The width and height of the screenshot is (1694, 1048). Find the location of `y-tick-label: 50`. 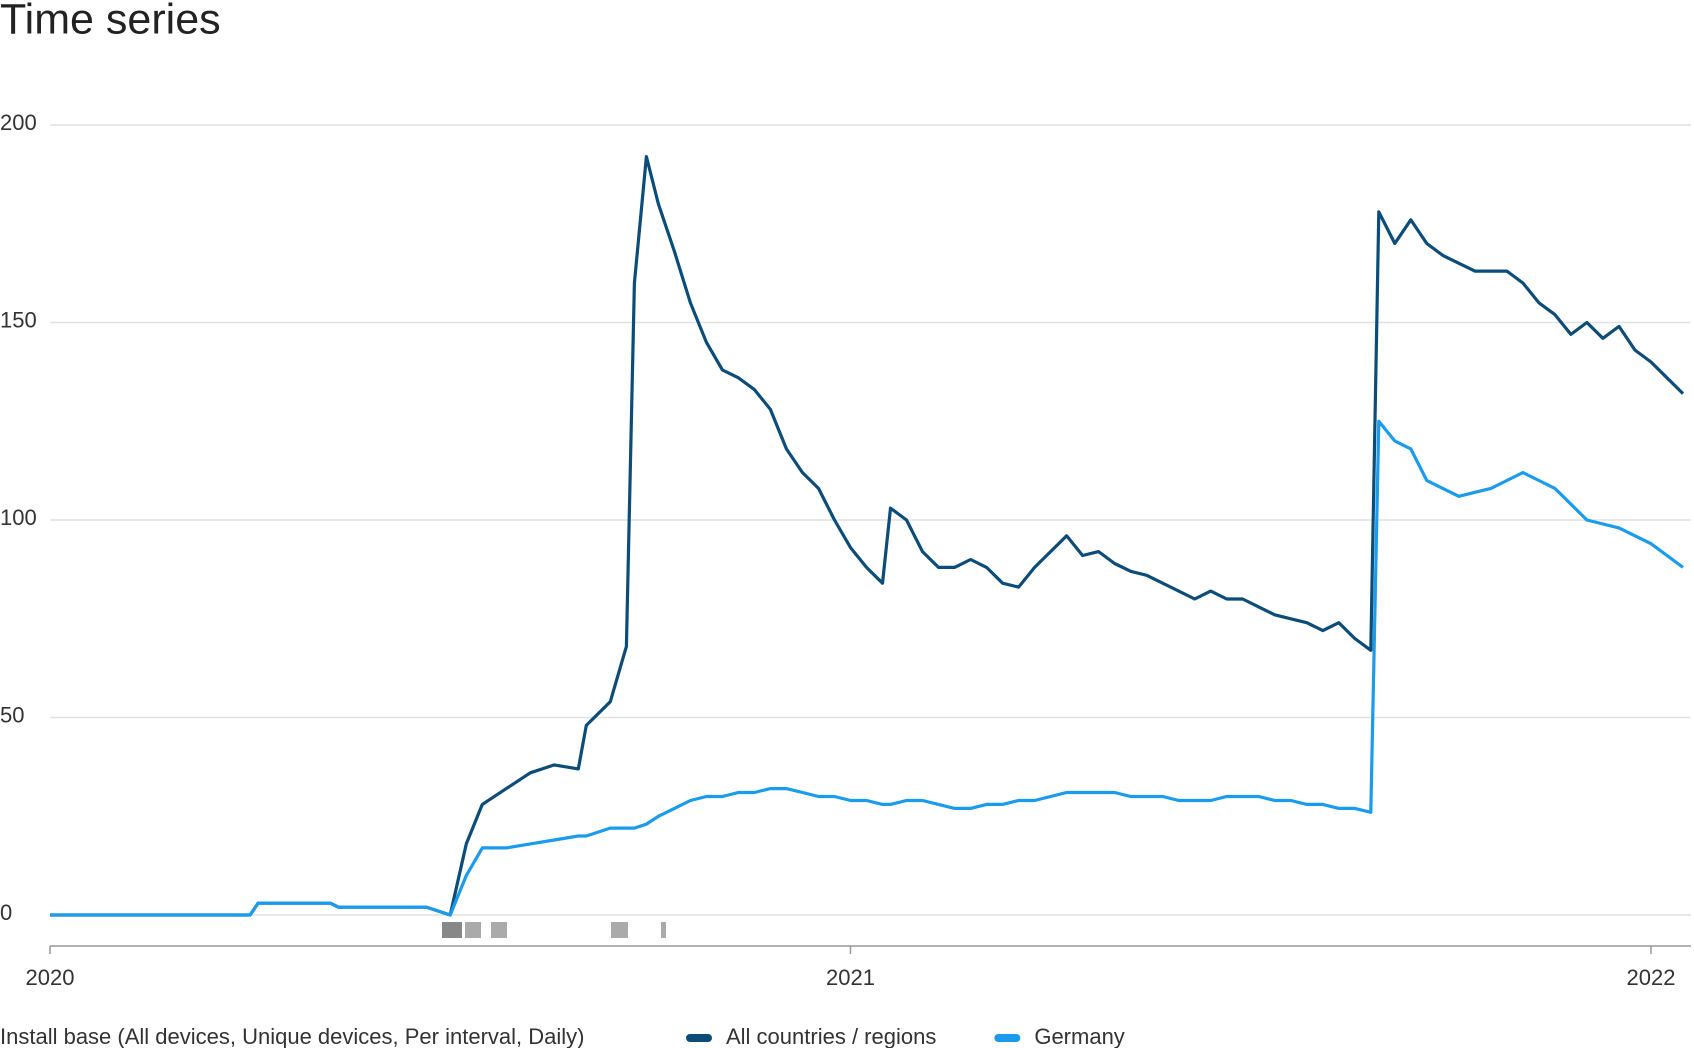

y-tick-label: 50 is located at coordinates (12, 714).